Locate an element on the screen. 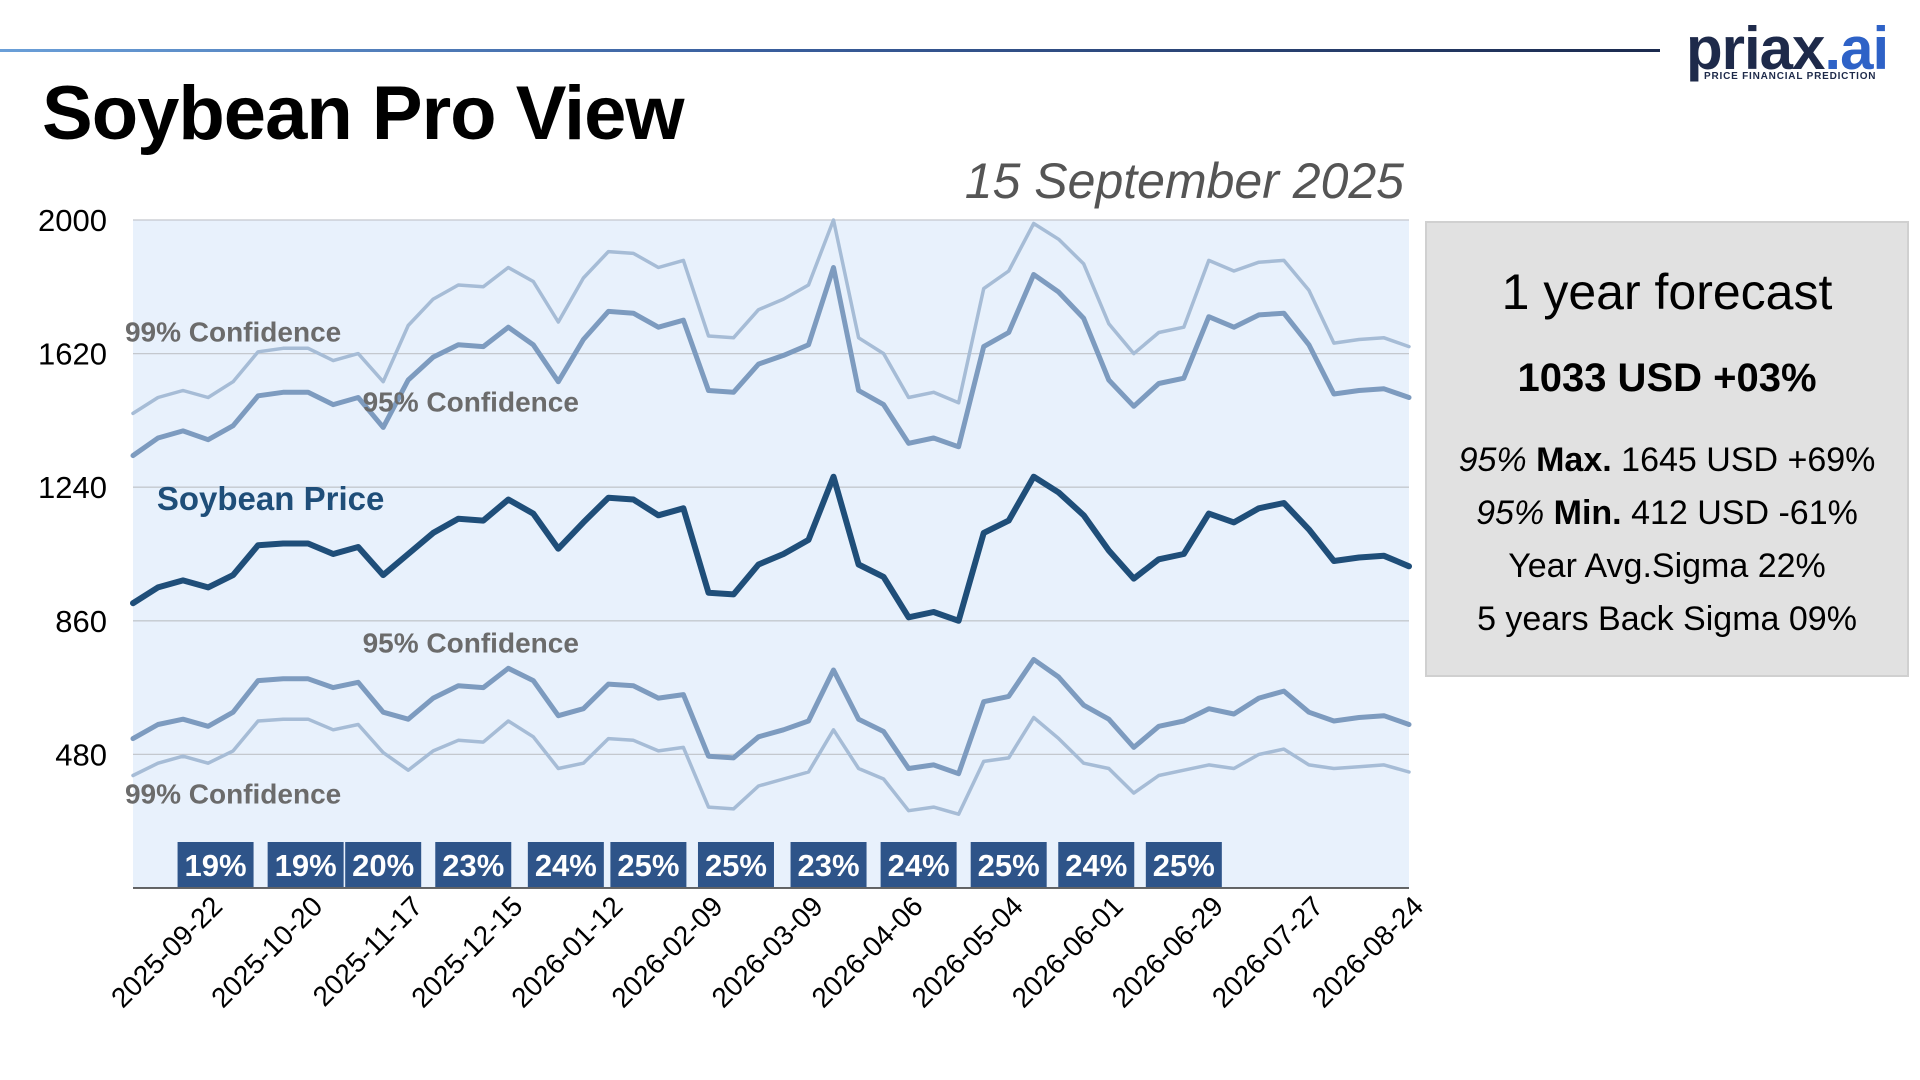  max-value: 1645 USD +69% is located at coordinates (1748, 460).